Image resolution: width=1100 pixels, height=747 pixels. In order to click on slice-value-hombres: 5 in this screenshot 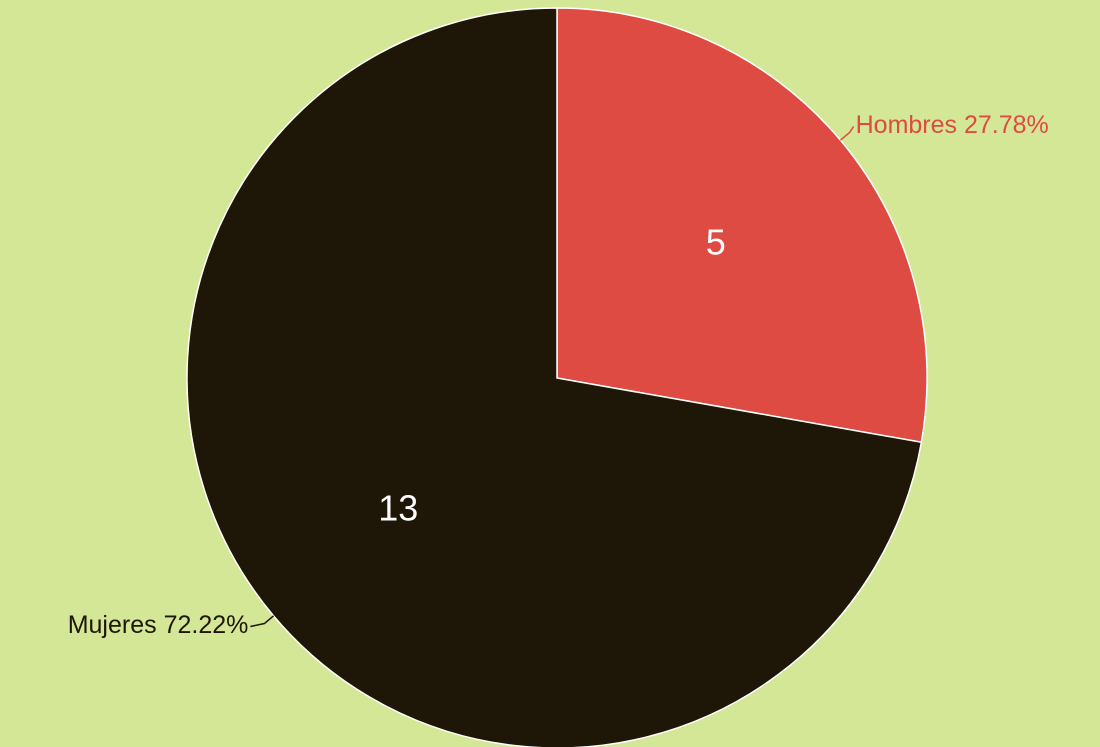, I will do `click(716, 241)`.